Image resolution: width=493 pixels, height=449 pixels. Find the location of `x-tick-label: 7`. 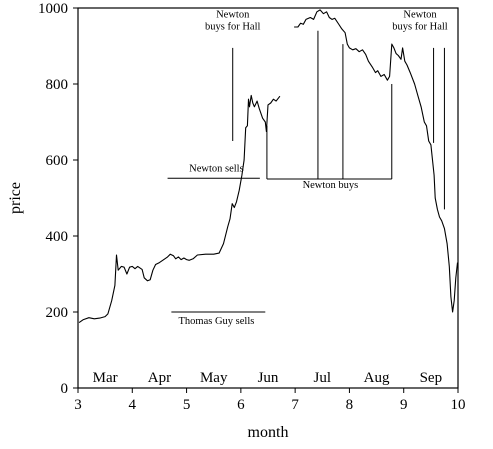

x-tick-label: 7 is located at coordinates (295, 405).